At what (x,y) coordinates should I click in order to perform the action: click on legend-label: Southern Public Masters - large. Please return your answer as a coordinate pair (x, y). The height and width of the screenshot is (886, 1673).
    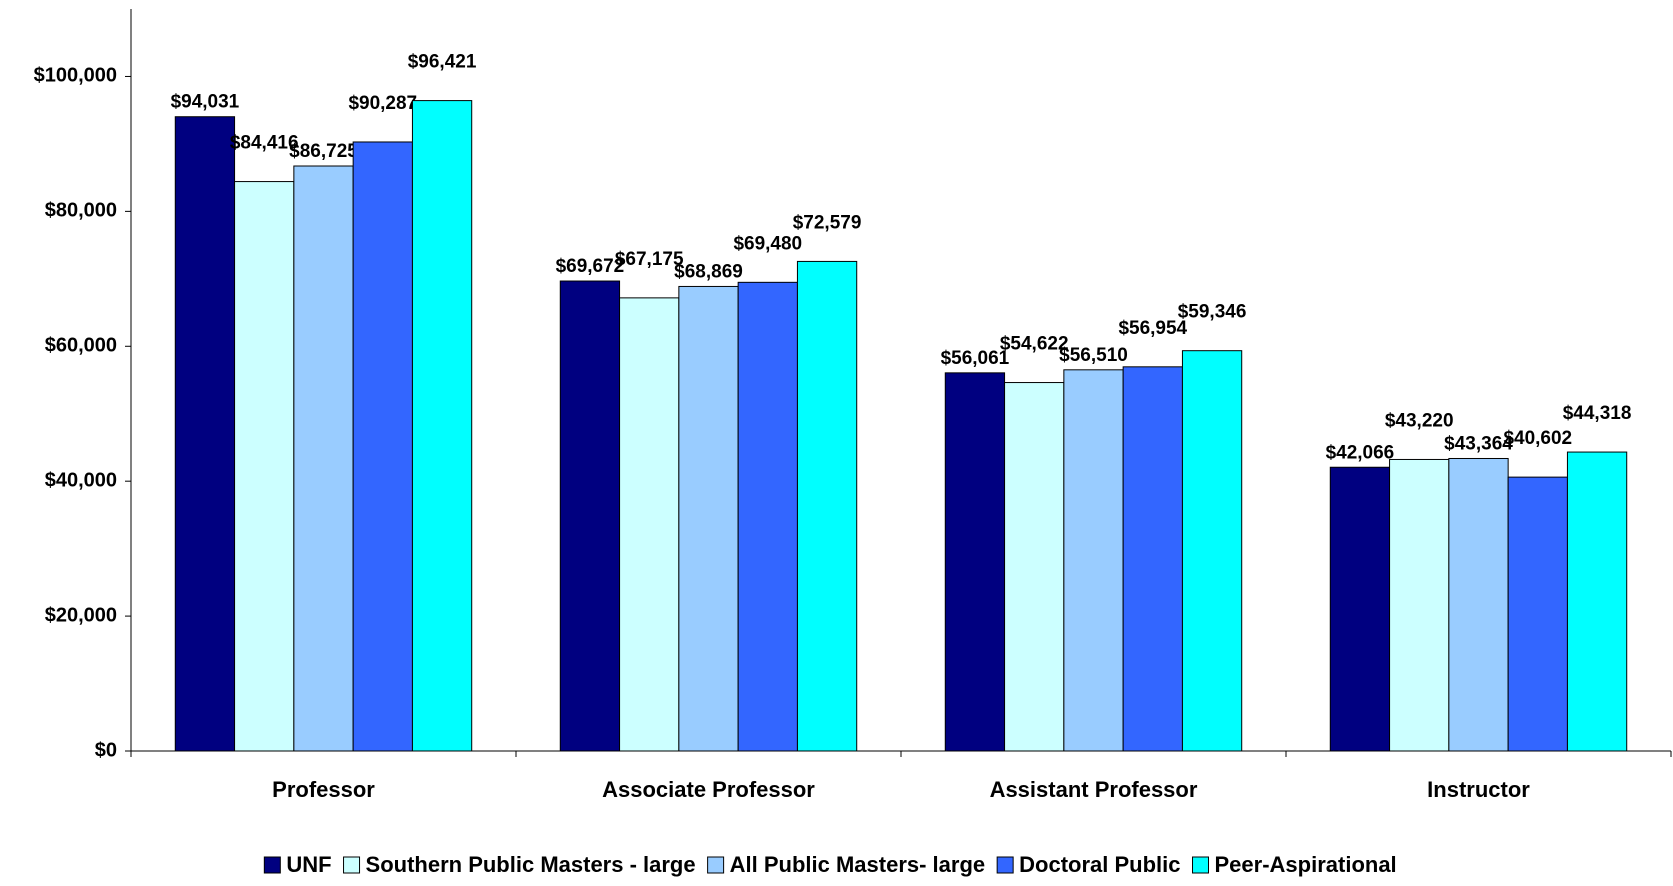
    Looking at the image, I should click on (531, 864).